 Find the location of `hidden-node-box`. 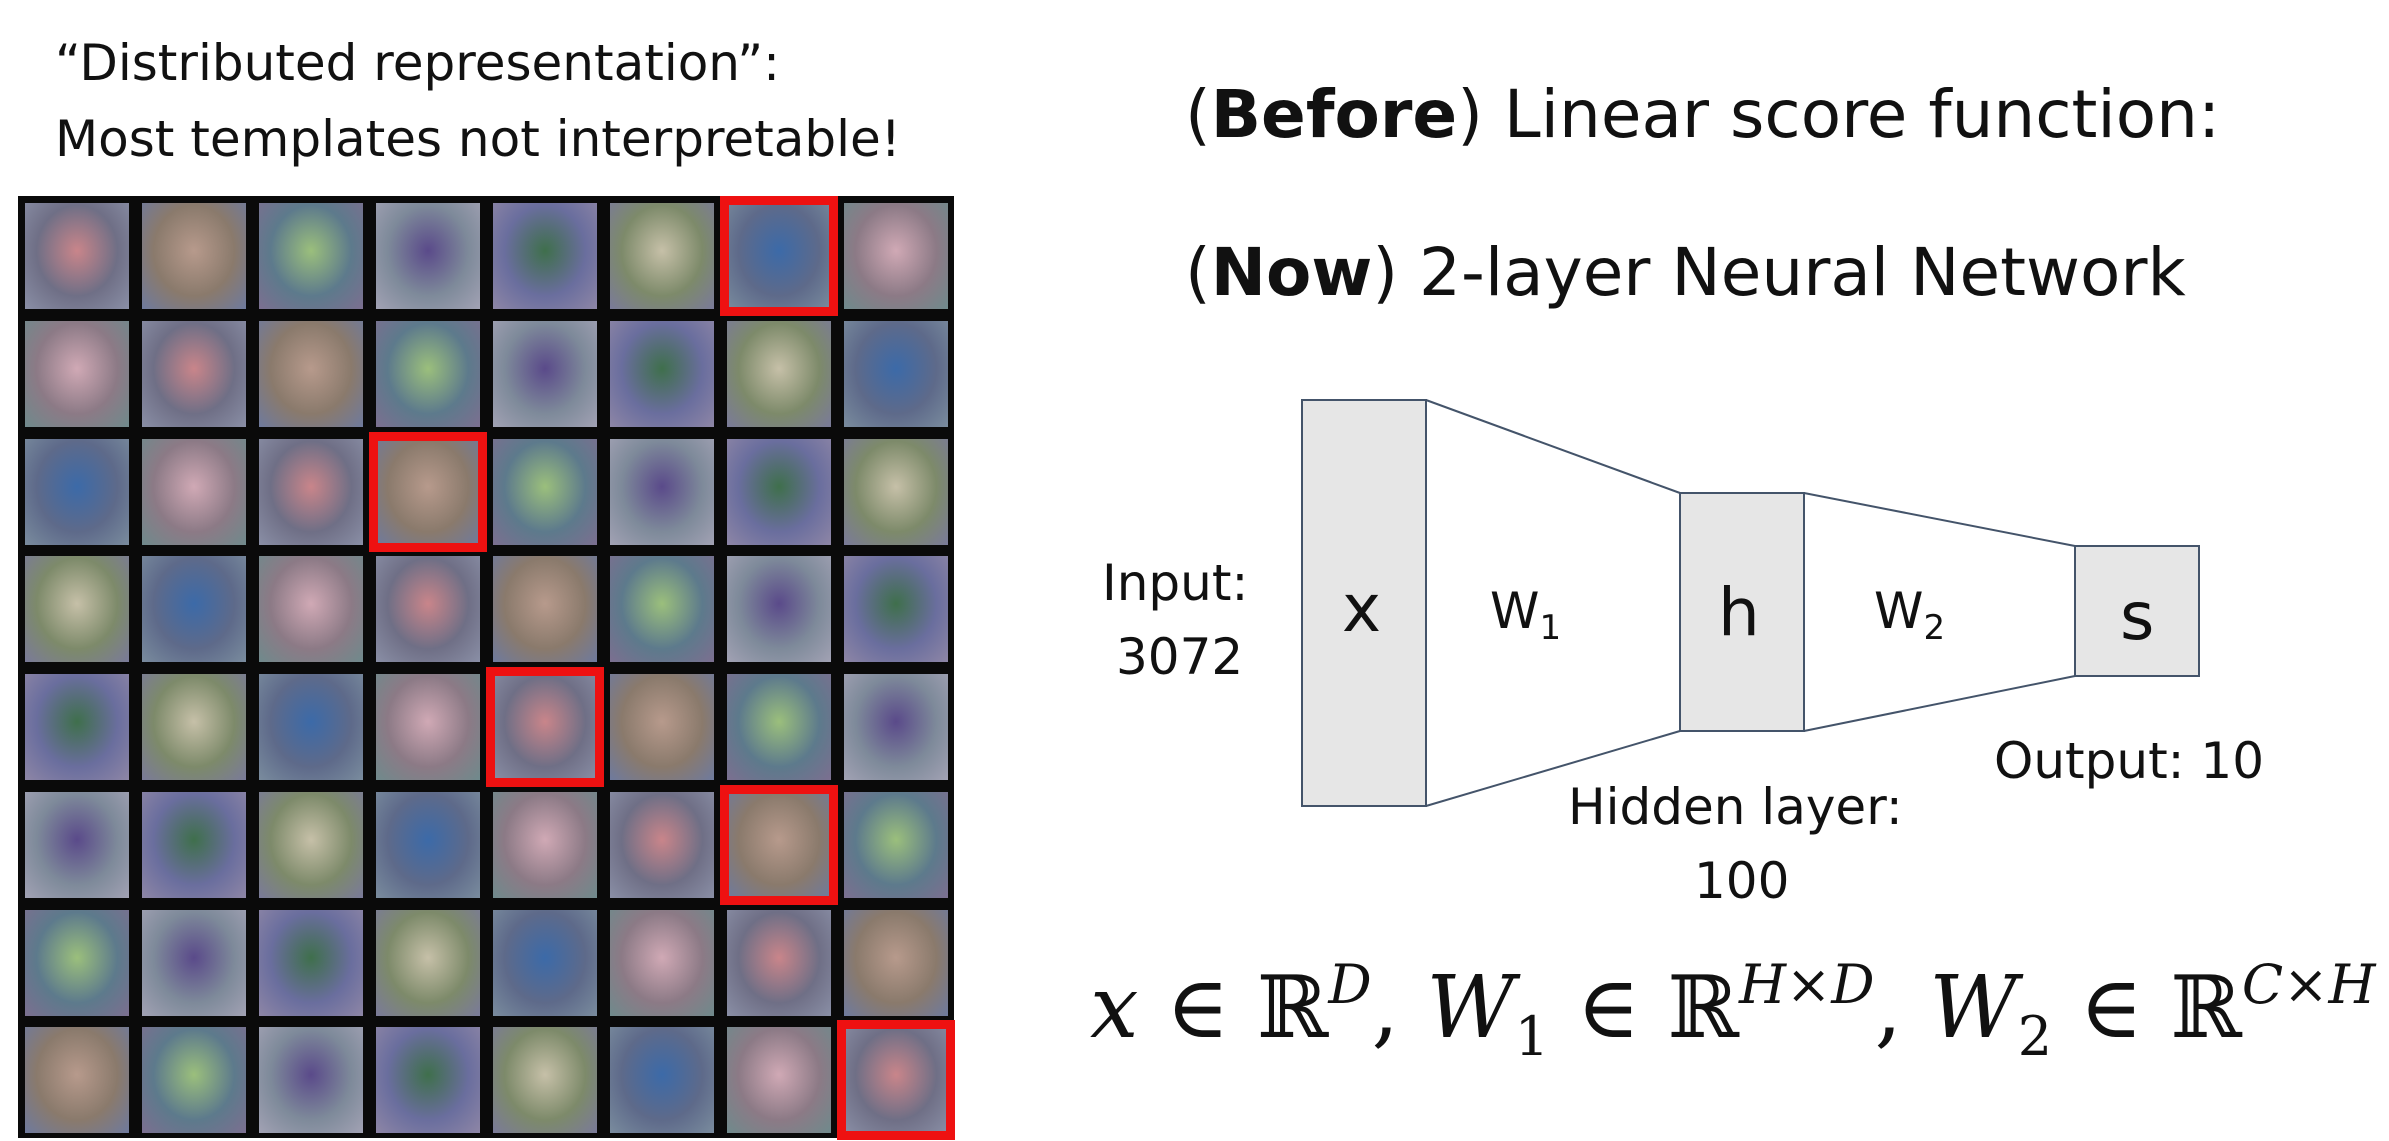

hidden-node-box is located at coordinates (1742, 612).